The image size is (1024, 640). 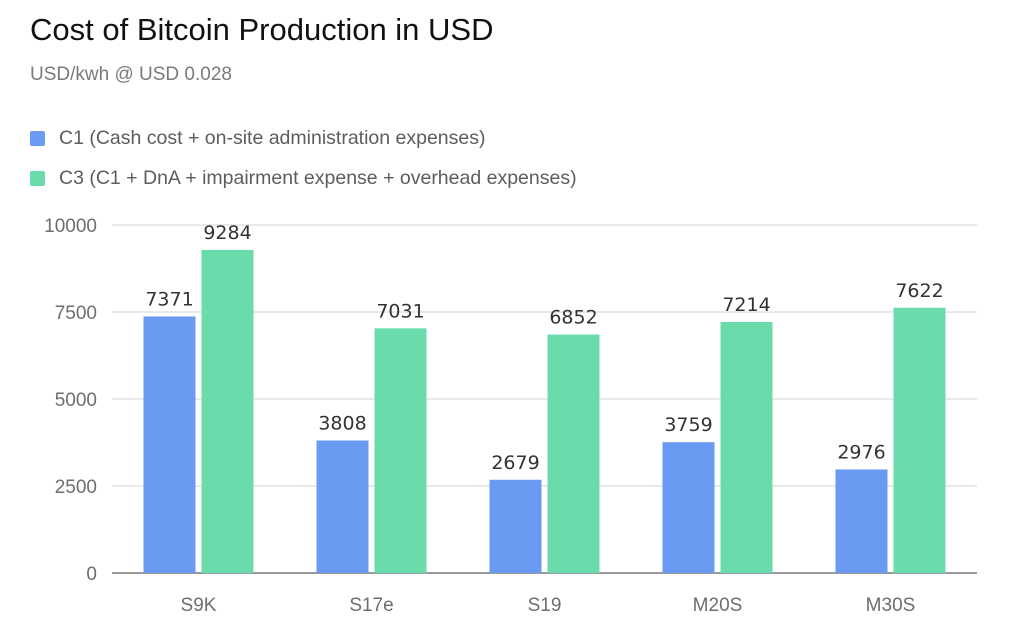 I want to click on legend-swatch-c1, so click(x=37, y=138).